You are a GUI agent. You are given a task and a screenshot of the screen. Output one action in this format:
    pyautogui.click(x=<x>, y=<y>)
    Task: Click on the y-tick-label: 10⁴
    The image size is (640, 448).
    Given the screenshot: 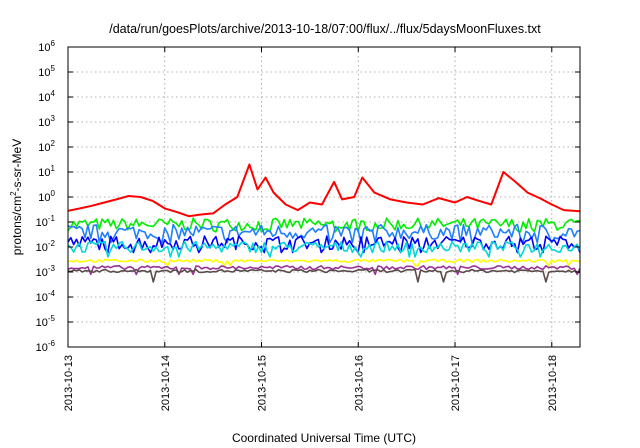 What is the action you would take?
    pyautogui.click(x=46, y=96)
    